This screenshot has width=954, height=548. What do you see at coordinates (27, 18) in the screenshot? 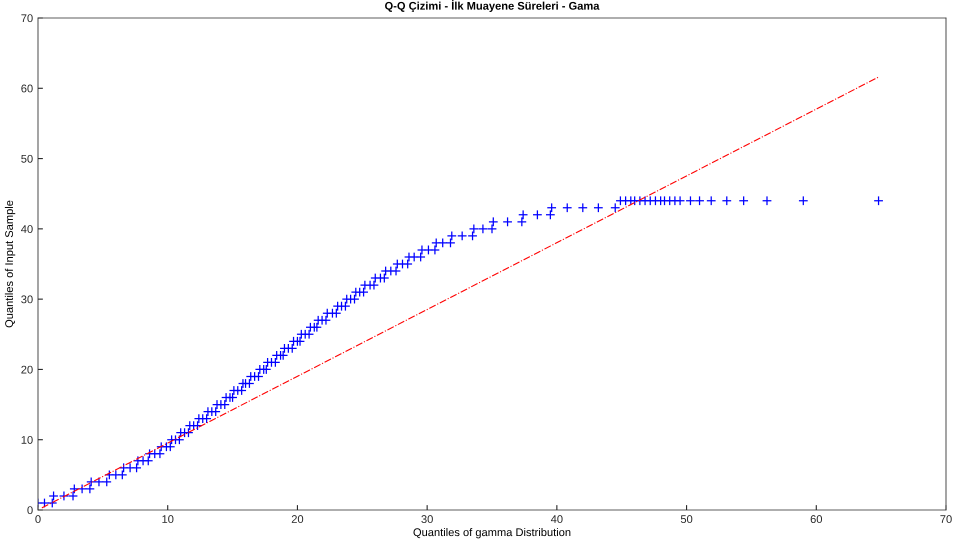
I see `y-tick-label: 70` at bounding box center [27, 18].